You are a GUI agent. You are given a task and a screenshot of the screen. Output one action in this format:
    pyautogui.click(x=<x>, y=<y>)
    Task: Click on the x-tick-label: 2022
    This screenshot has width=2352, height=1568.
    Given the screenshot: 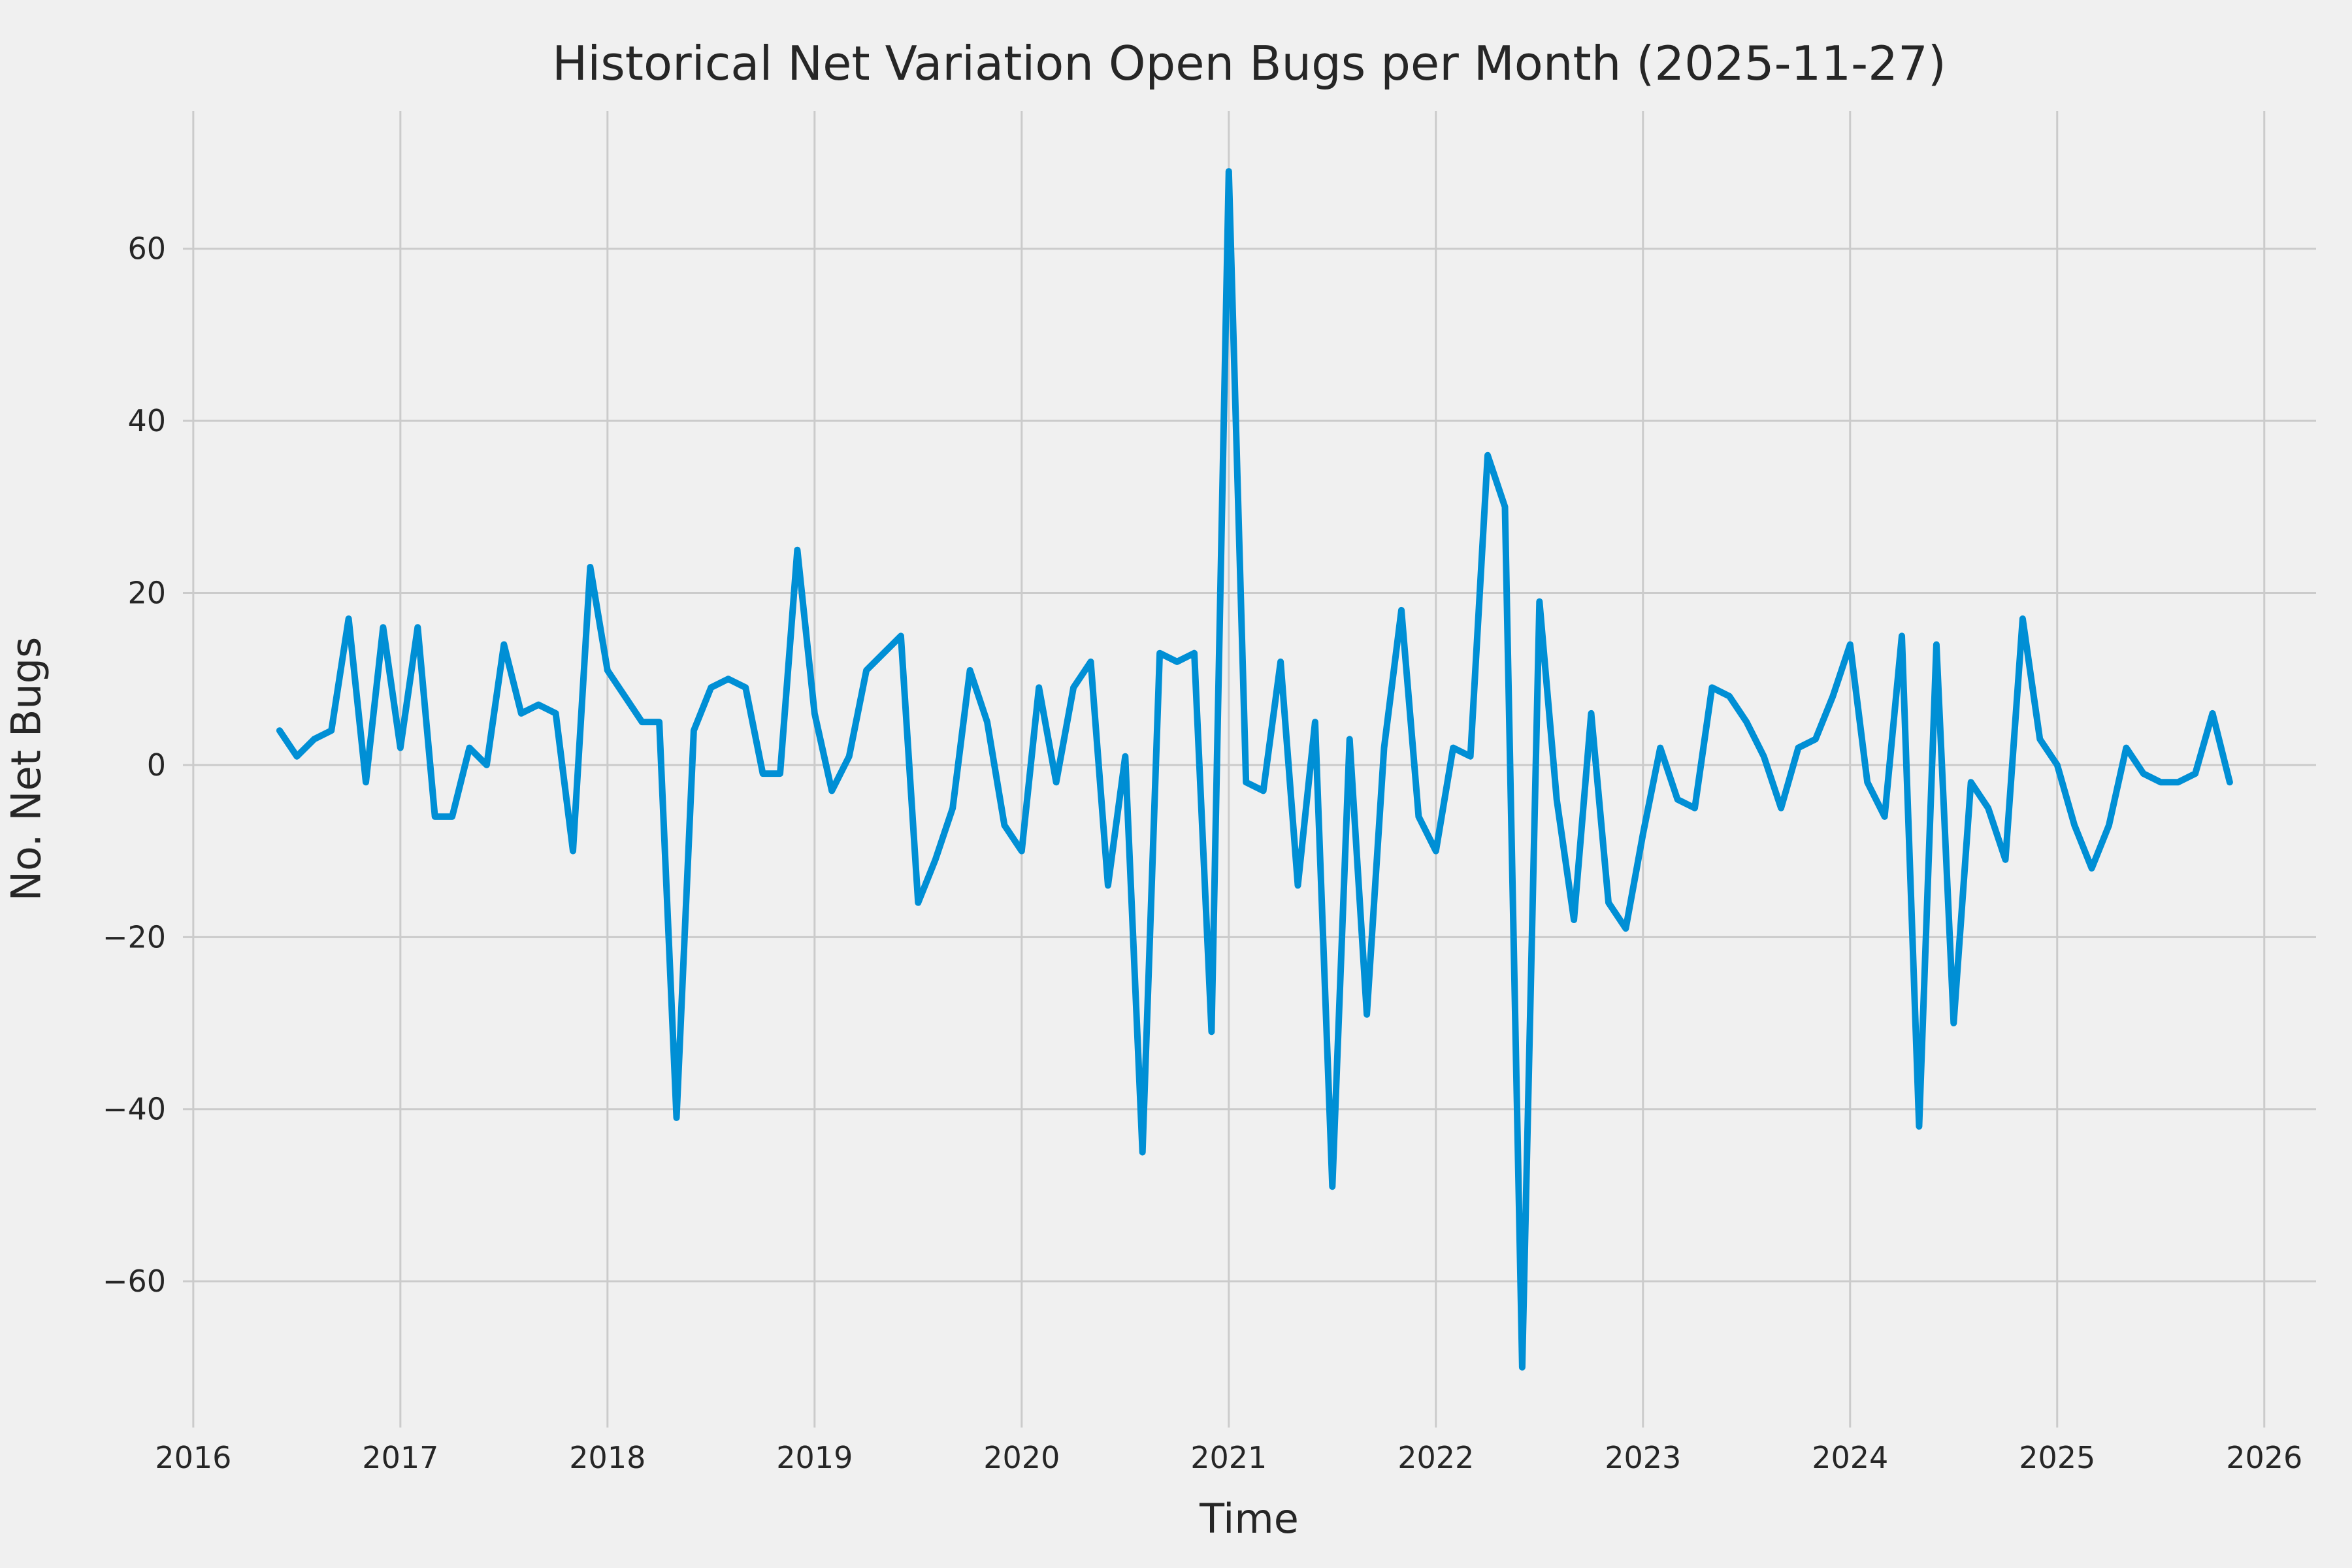 What is the action you would take?
    pyautogui.click(x=1435, y=1457)
    